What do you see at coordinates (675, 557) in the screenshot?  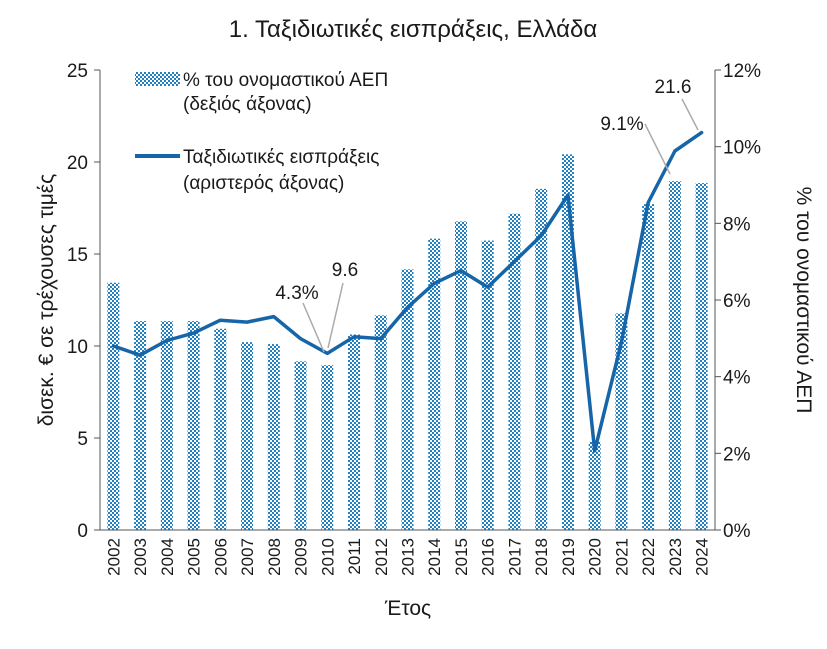 I see `x-tick-label: 2023` at bounding box center [675, 557].